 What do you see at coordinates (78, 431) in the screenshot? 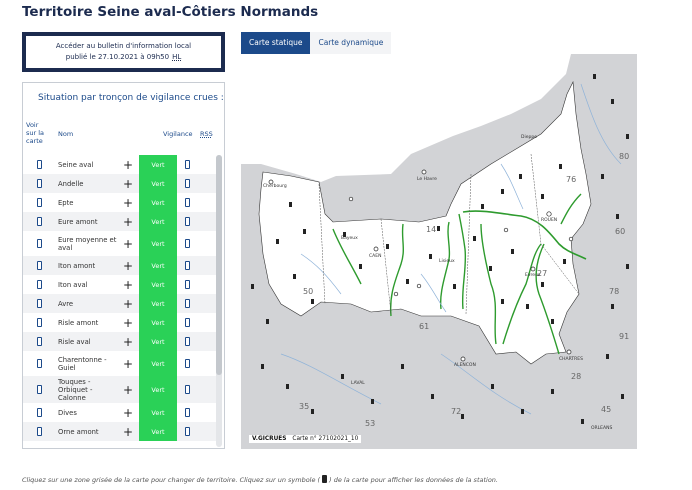
I see `troncon-name: Orne amont` at bounding box center [78, 431].